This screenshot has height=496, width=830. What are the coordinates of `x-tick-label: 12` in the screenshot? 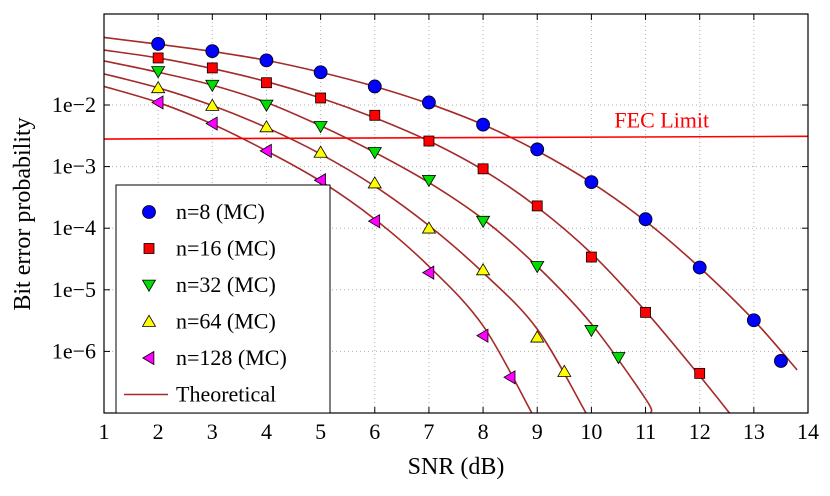 It's located at (700, 431).